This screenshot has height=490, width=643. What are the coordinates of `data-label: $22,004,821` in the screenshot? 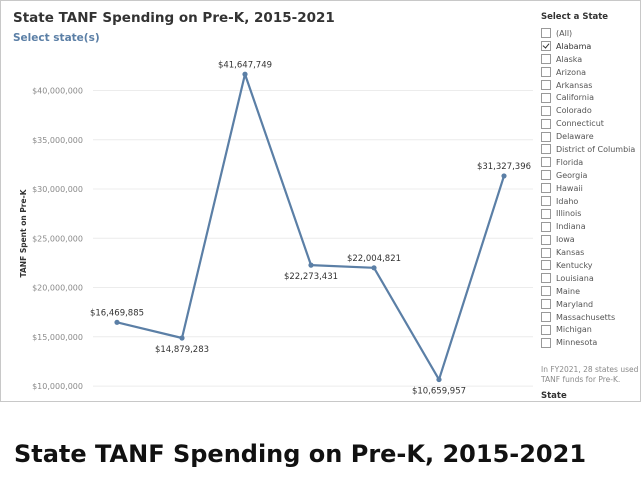 It's located at (374, 259).